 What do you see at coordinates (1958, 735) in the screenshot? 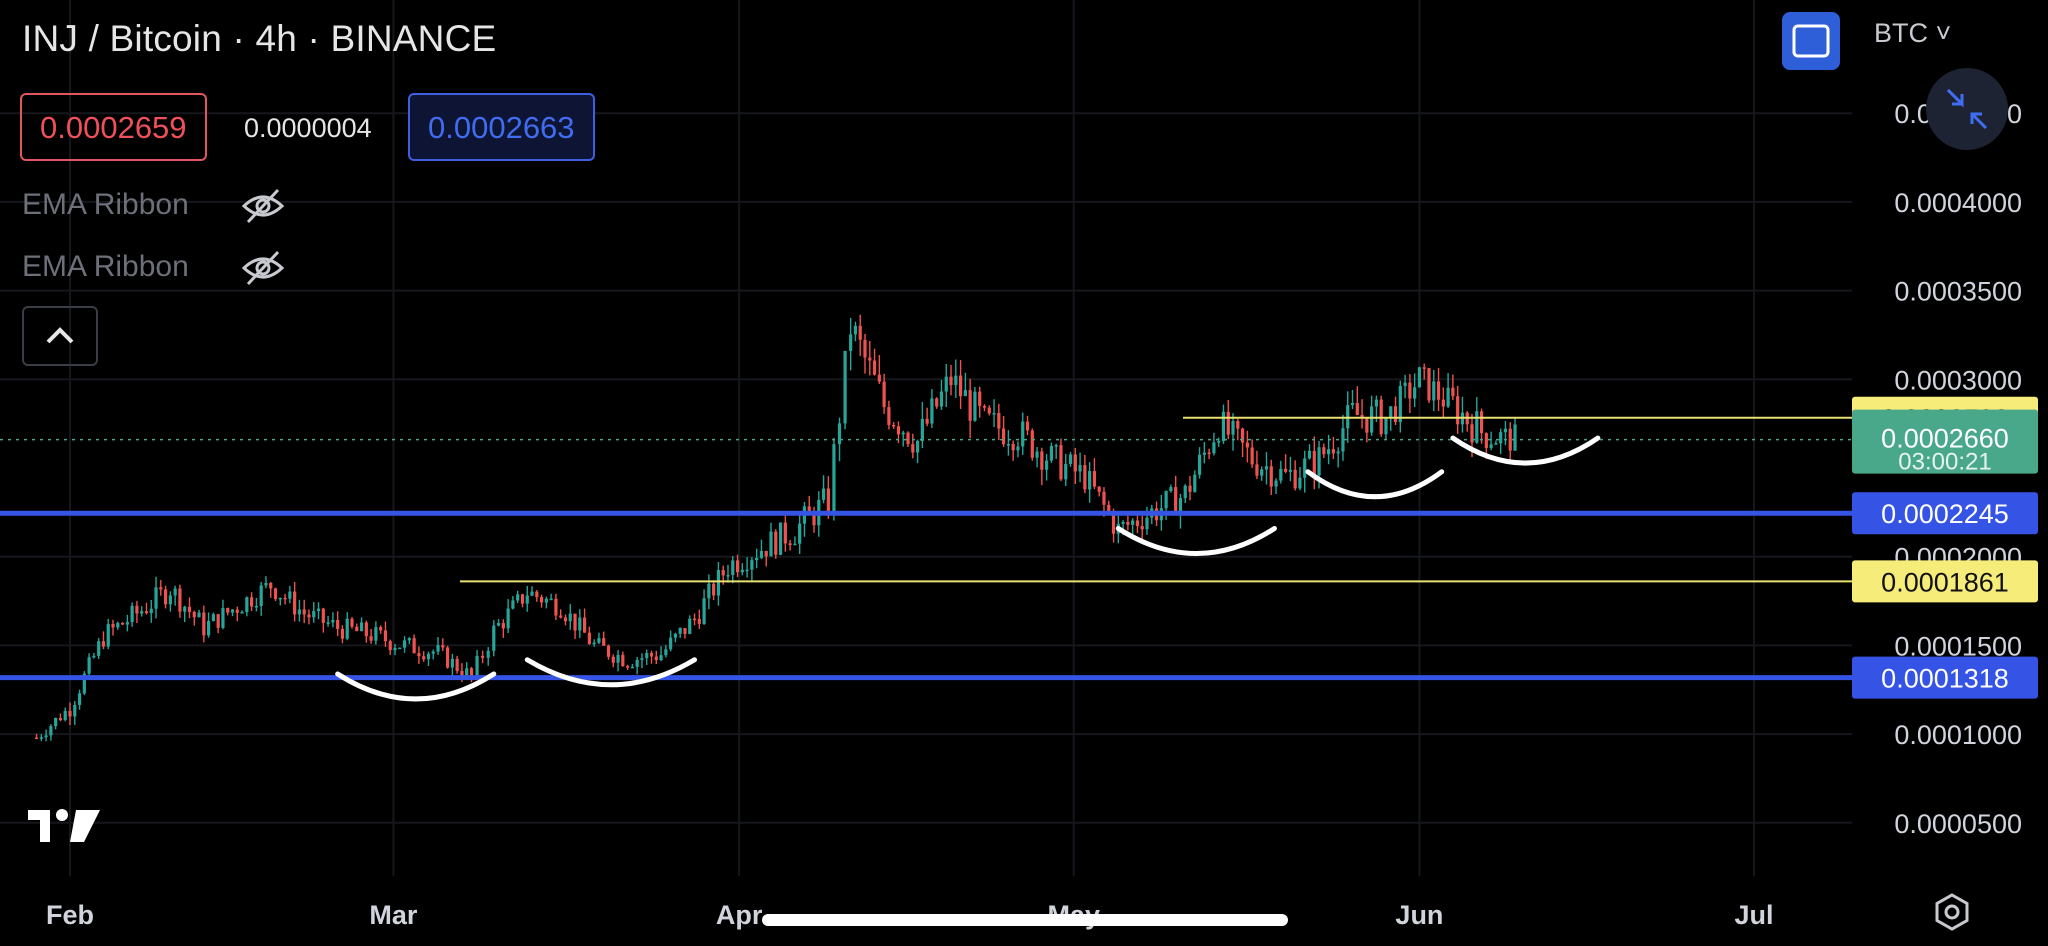
I see `y-tick-label: 0.0001000` at bounding box center [1958, 735].